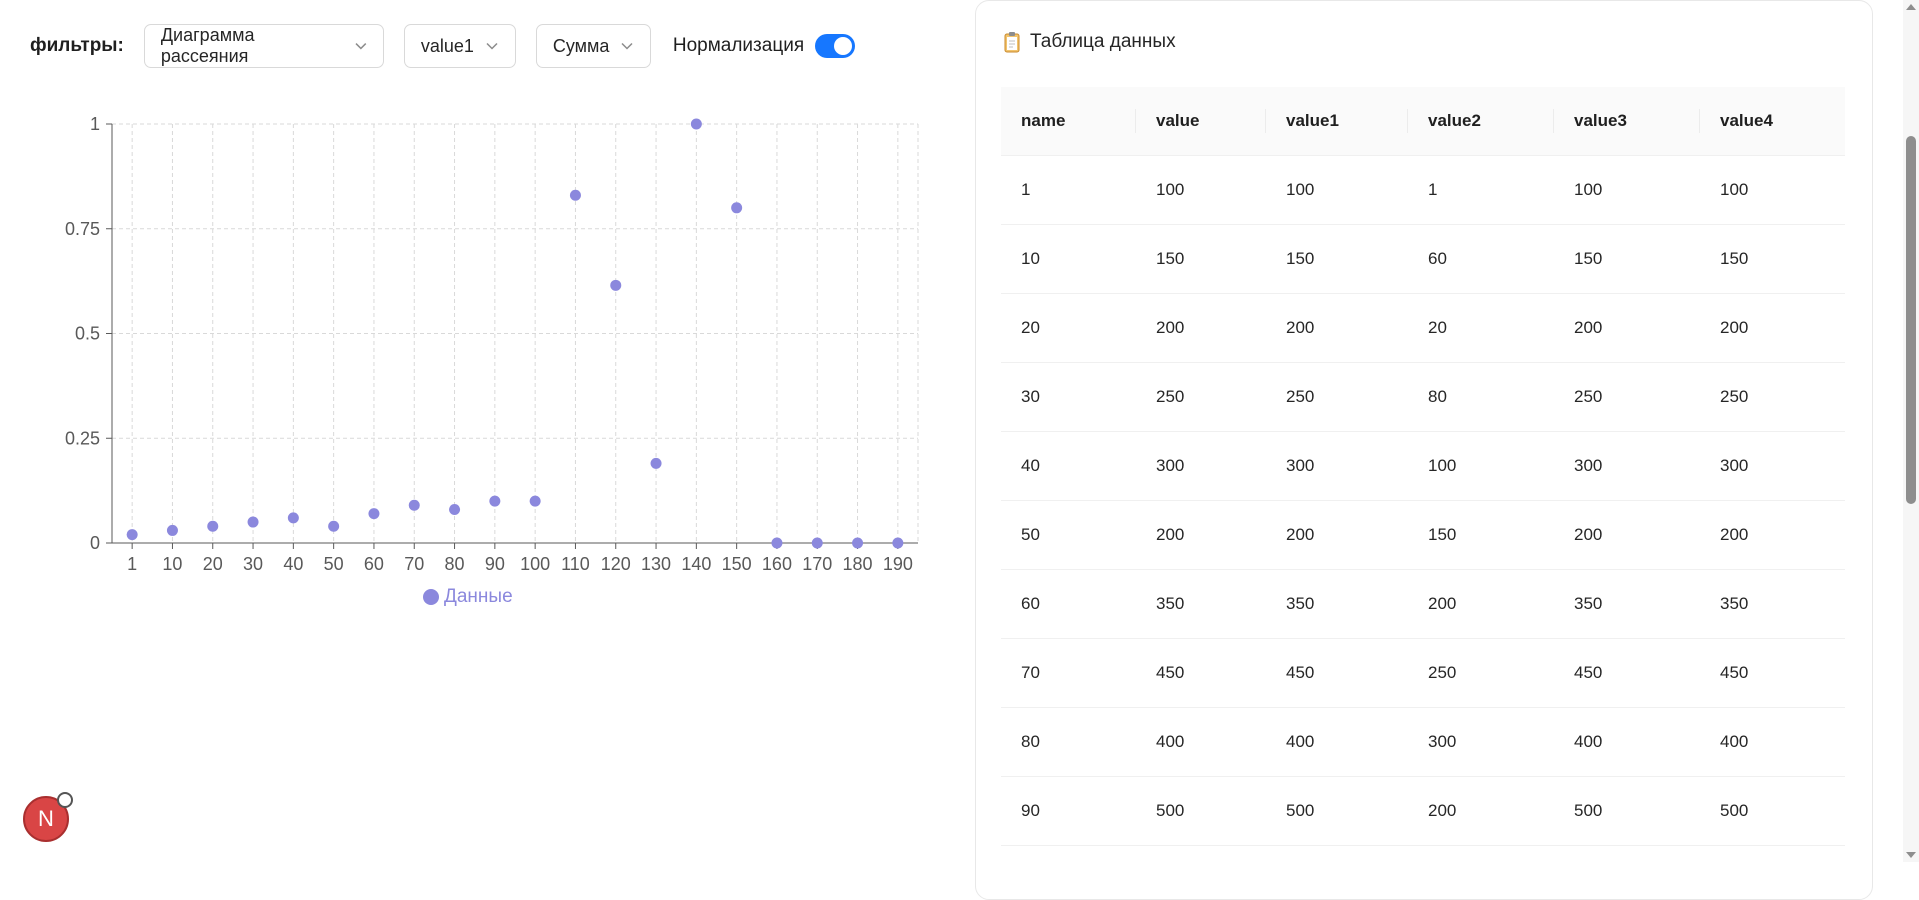 The height and width of the screenshot is (900, 1919). Describe the element at coordinates (374, 564) in the screenshot. I see `x-tick-label: 60` at that location.